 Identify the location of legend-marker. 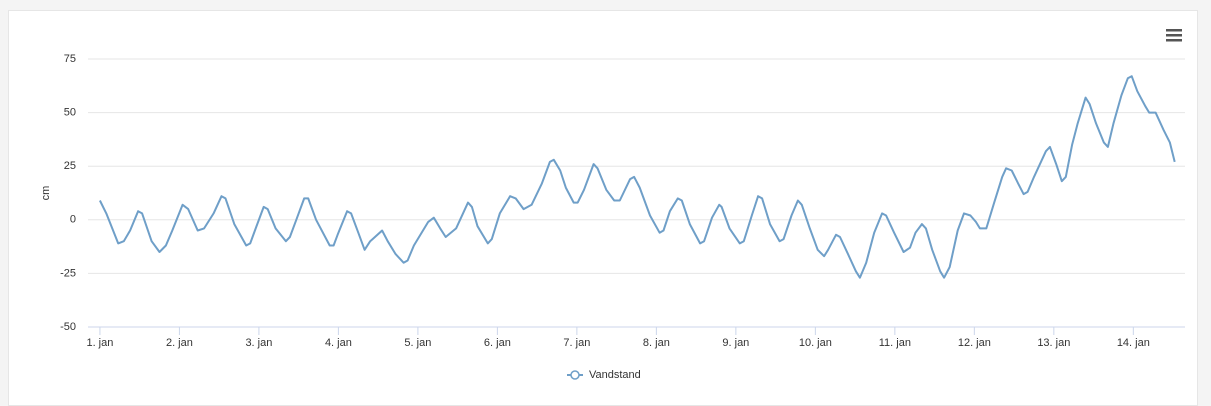
(575, 375).